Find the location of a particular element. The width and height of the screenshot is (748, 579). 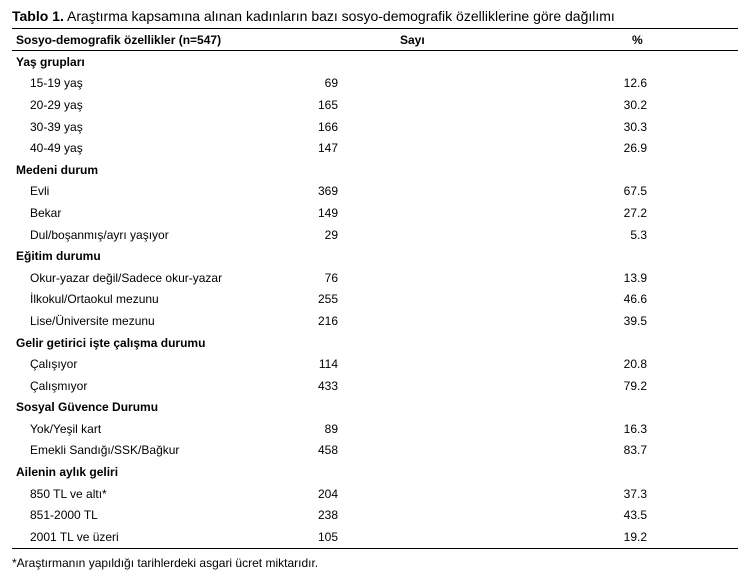

row-label: Lise/Üniversite mezunu is located at coordinates (92, 320).